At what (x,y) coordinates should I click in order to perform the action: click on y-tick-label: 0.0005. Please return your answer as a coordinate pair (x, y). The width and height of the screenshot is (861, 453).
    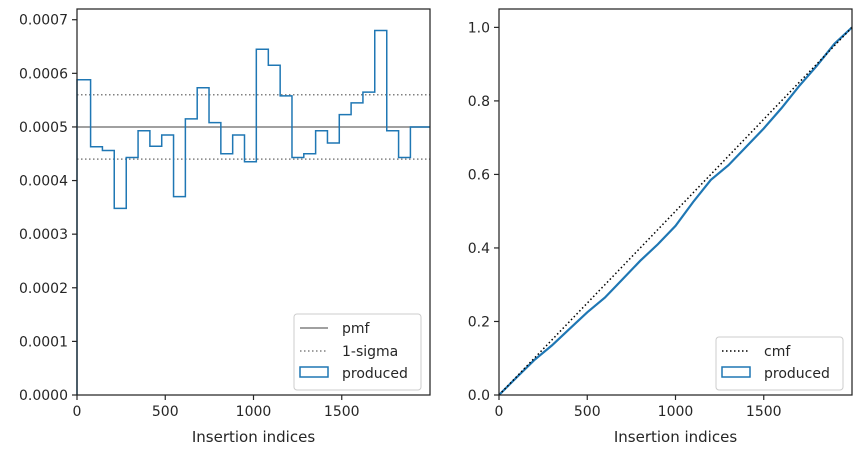
    Looking at the image, I should click on (43, 128).